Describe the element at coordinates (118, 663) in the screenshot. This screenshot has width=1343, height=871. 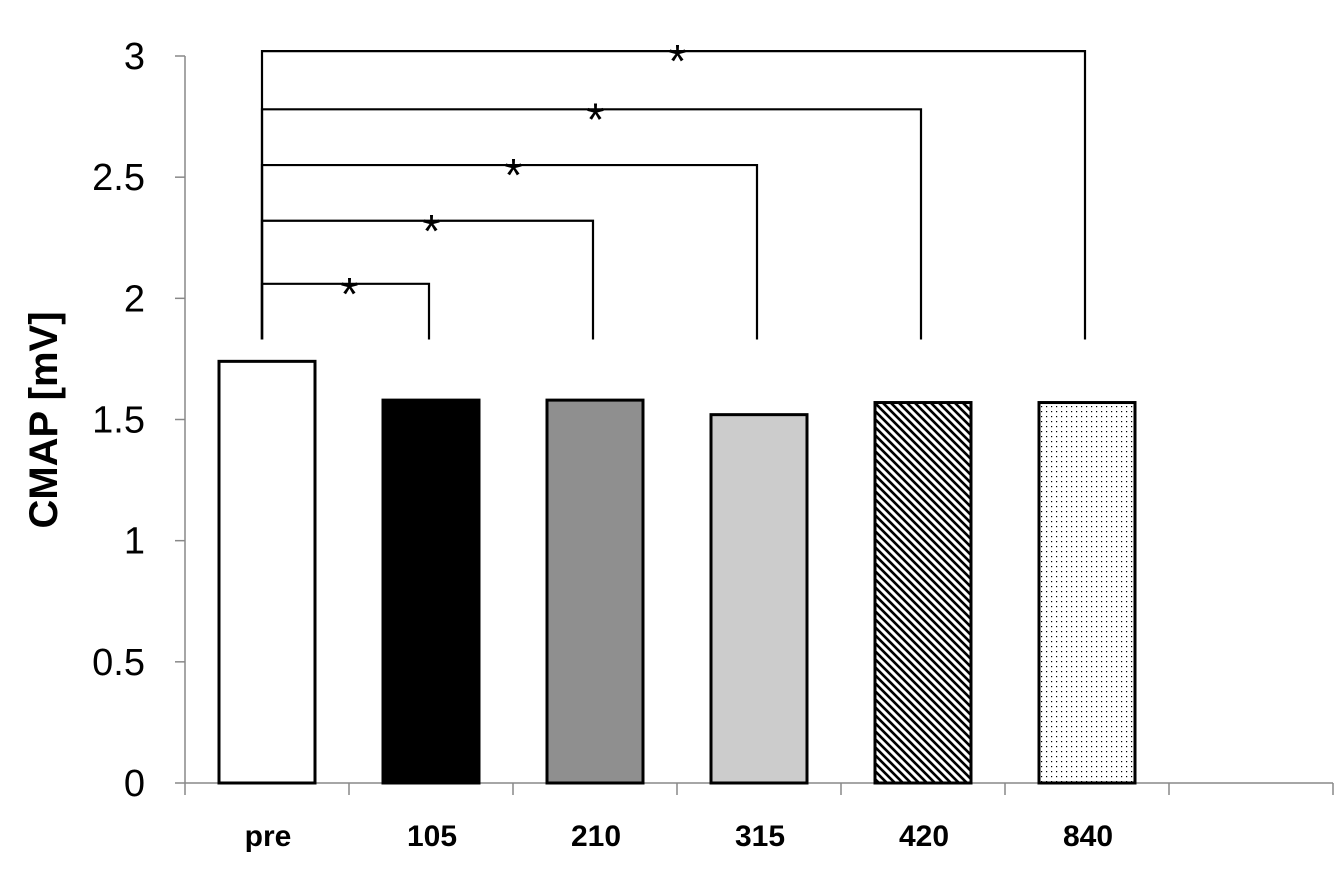
I see `y-tick-label: 0.5` at that location.